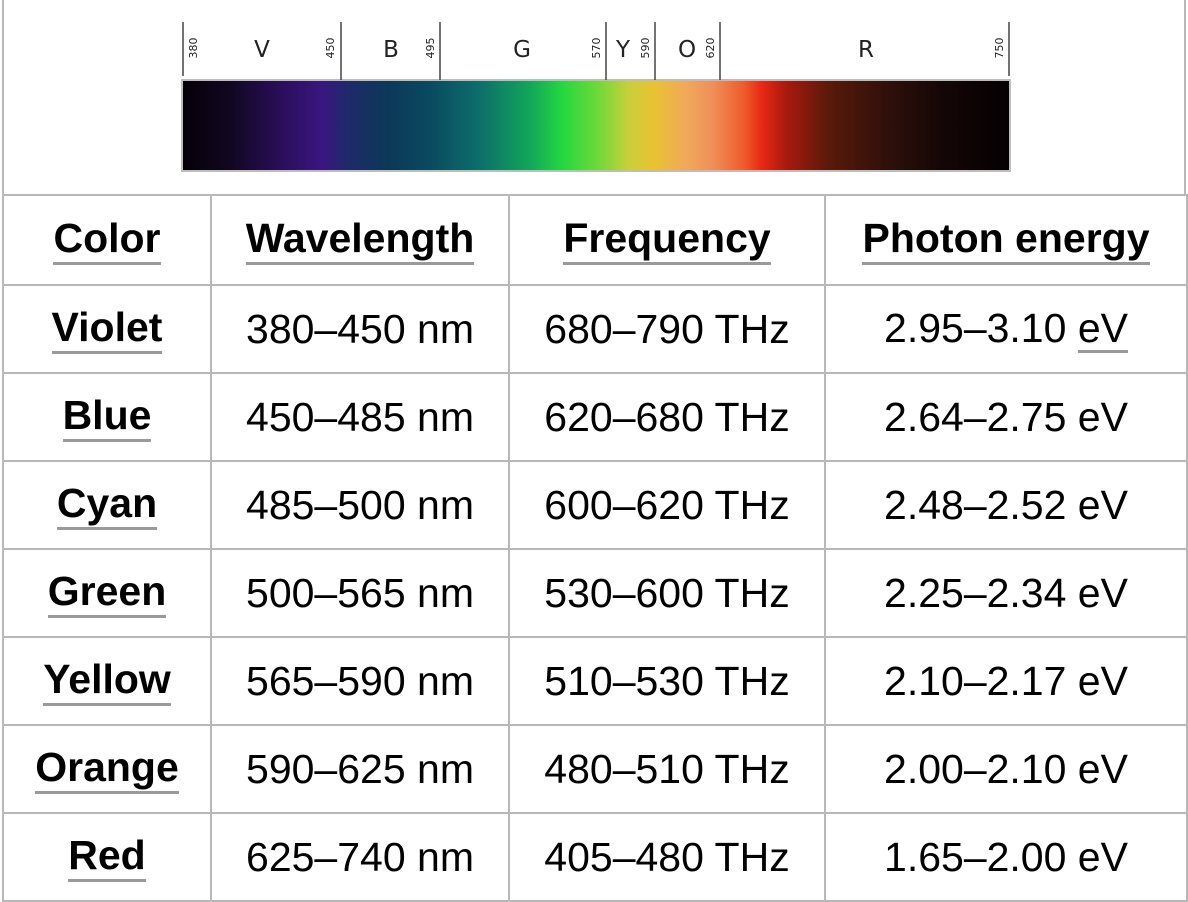 This screenshot has height=902, width=1188. I want to click on tick-label-750: 750, so click(999, 48).